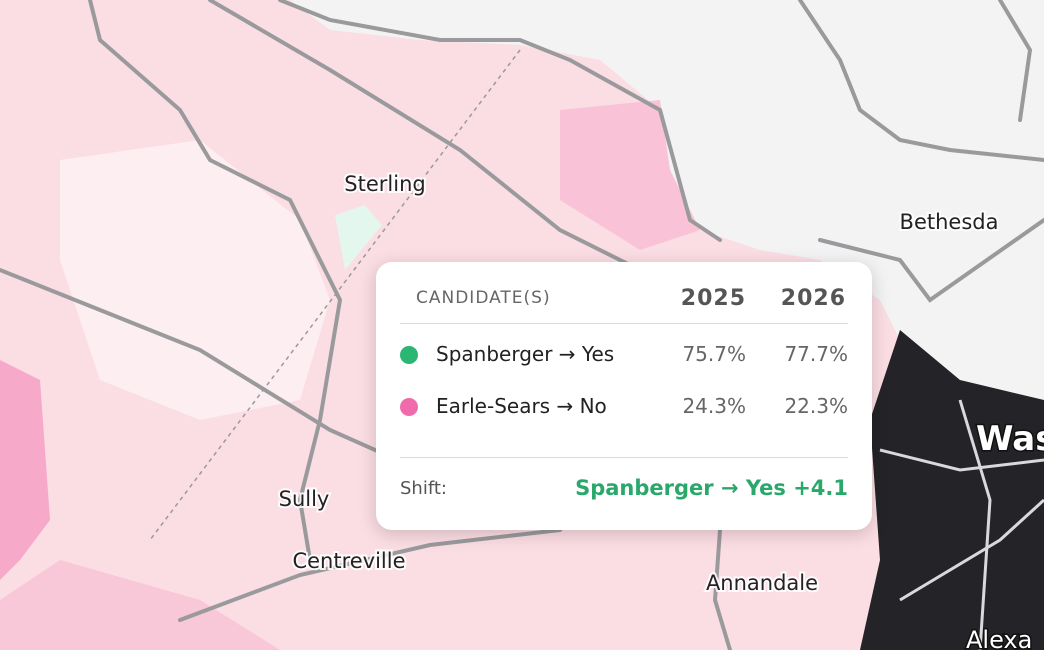  I want to click on header-label: 2025, so click(713, 298).